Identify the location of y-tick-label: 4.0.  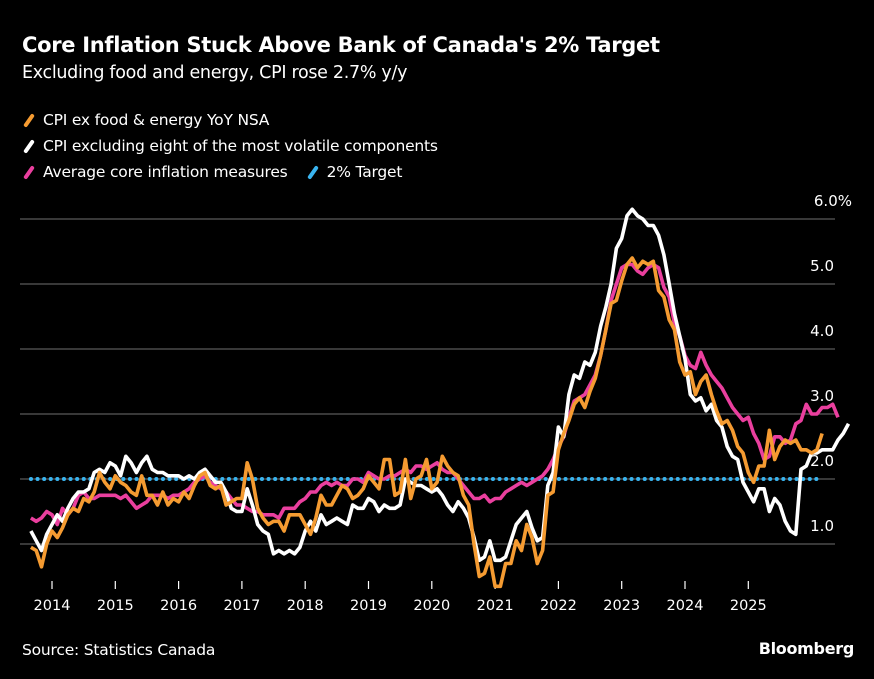
(822, 331).